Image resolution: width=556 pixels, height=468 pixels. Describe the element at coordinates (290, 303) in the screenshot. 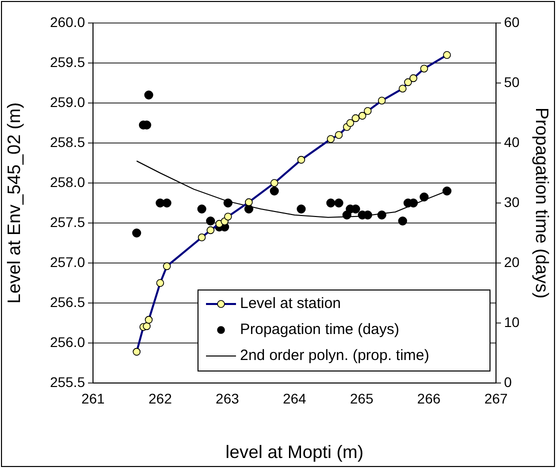

I see `legend-label: Level at station` at that location.